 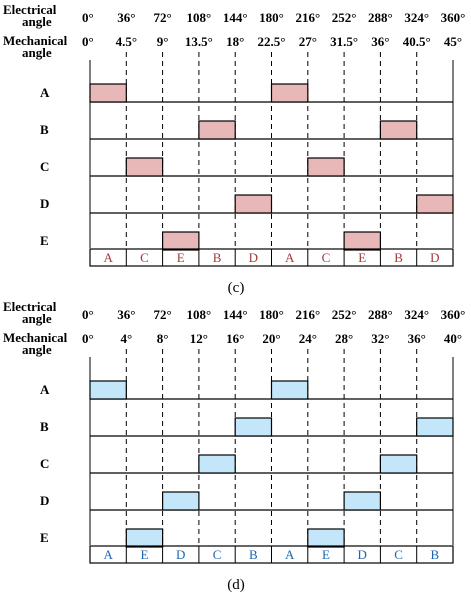 I want to click on mechanical-angle-tick: 31.5°, so click(x=344, y=41).